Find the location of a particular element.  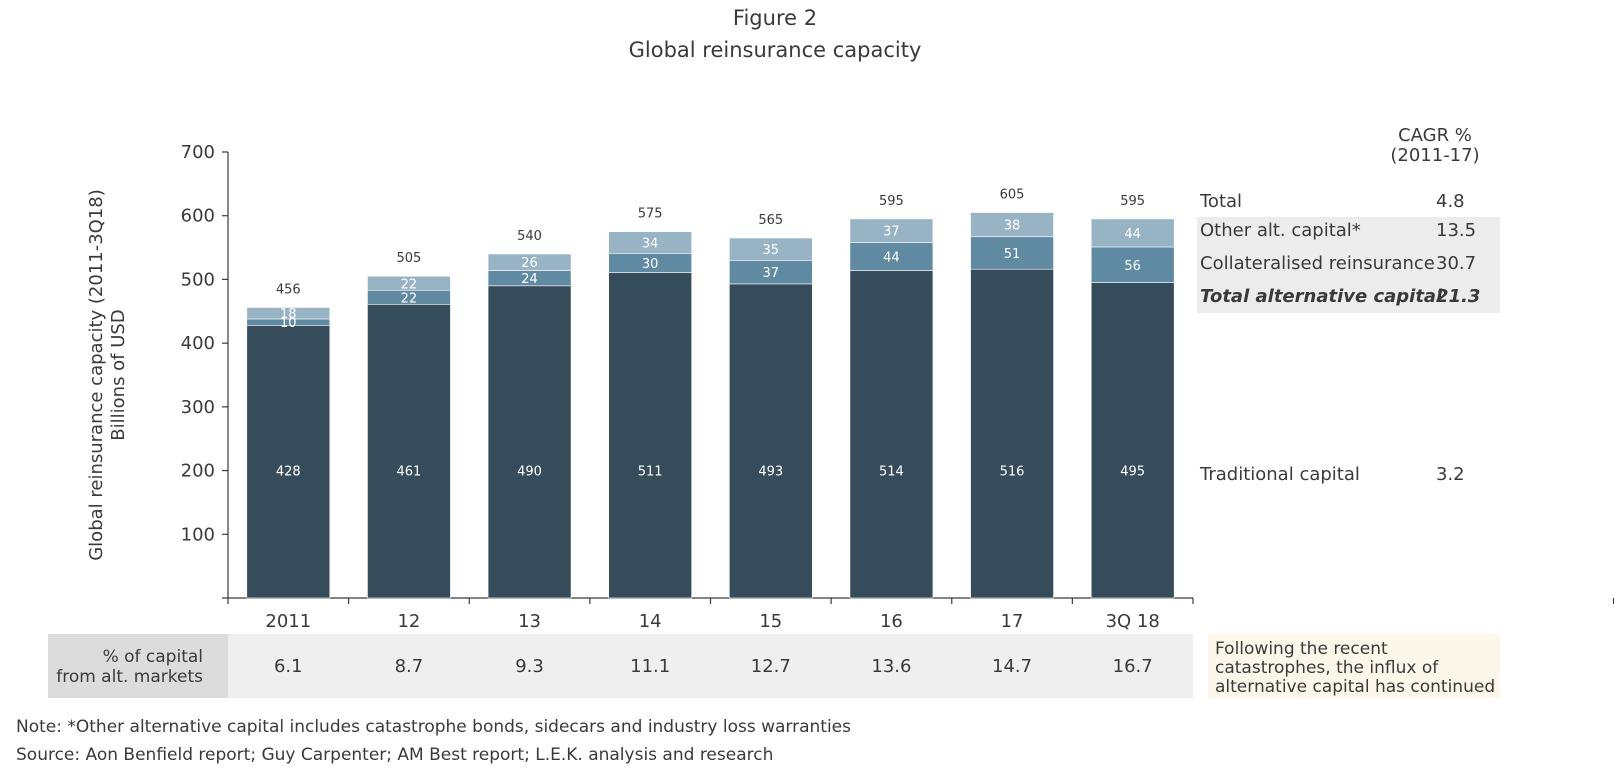

pct-value: 8.7 is located at coordinates (409, 666).